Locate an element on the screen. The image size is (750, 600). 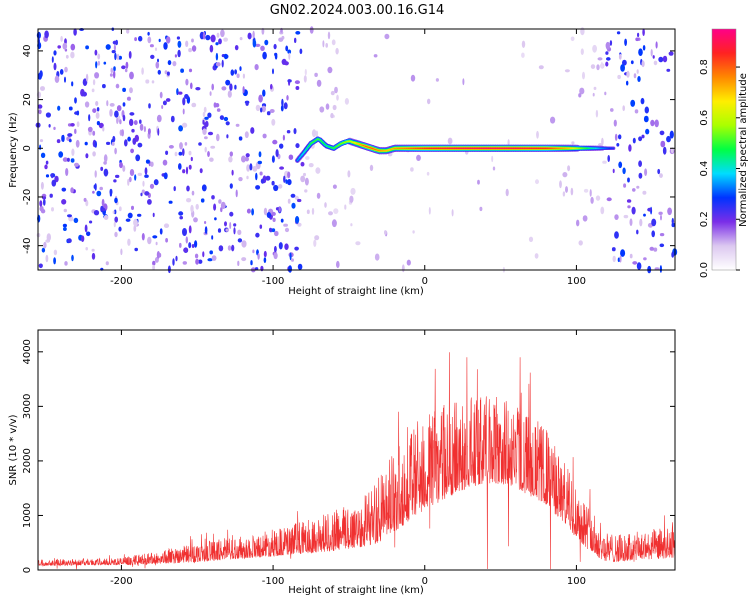
colorbar-tick-label: 0.8 is located at coordinates (704, 67).